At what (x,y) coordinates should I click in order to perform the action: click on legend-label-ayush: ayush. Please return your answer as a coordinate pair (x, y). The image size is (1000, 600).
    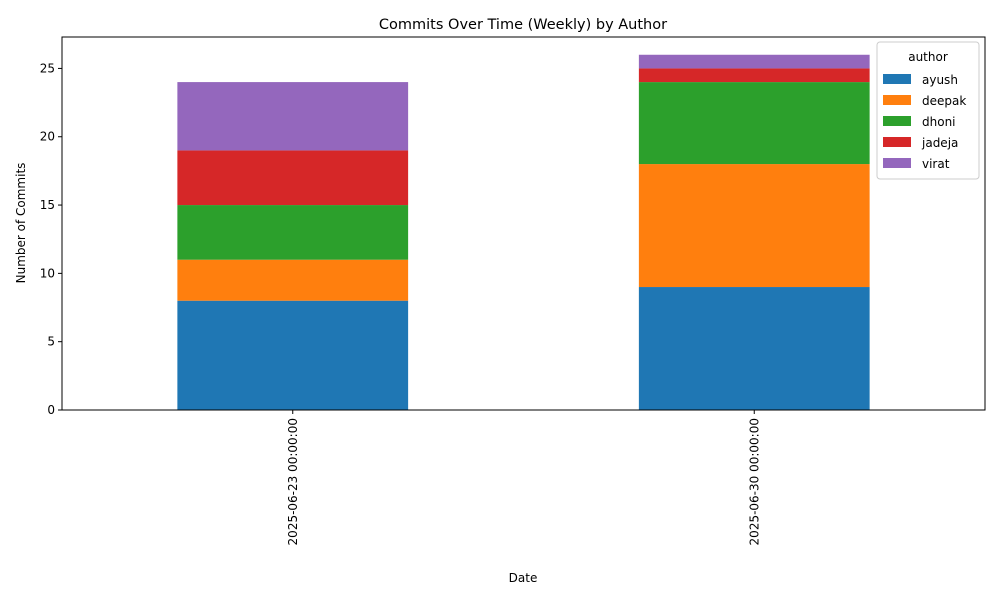
    Looking at the image, I should click on (940, 80).